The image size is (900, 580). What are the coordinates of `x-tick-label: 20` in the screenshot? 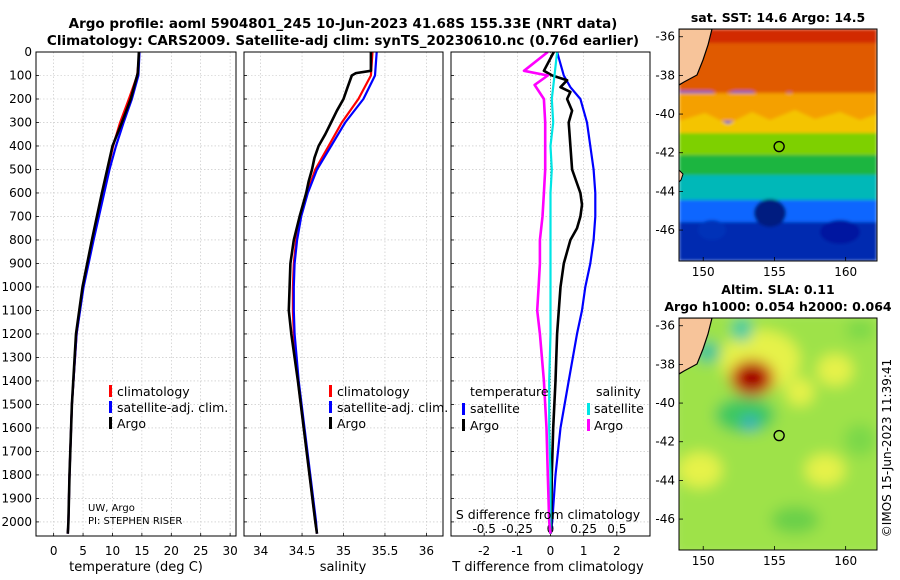 It's located at (171, 551).